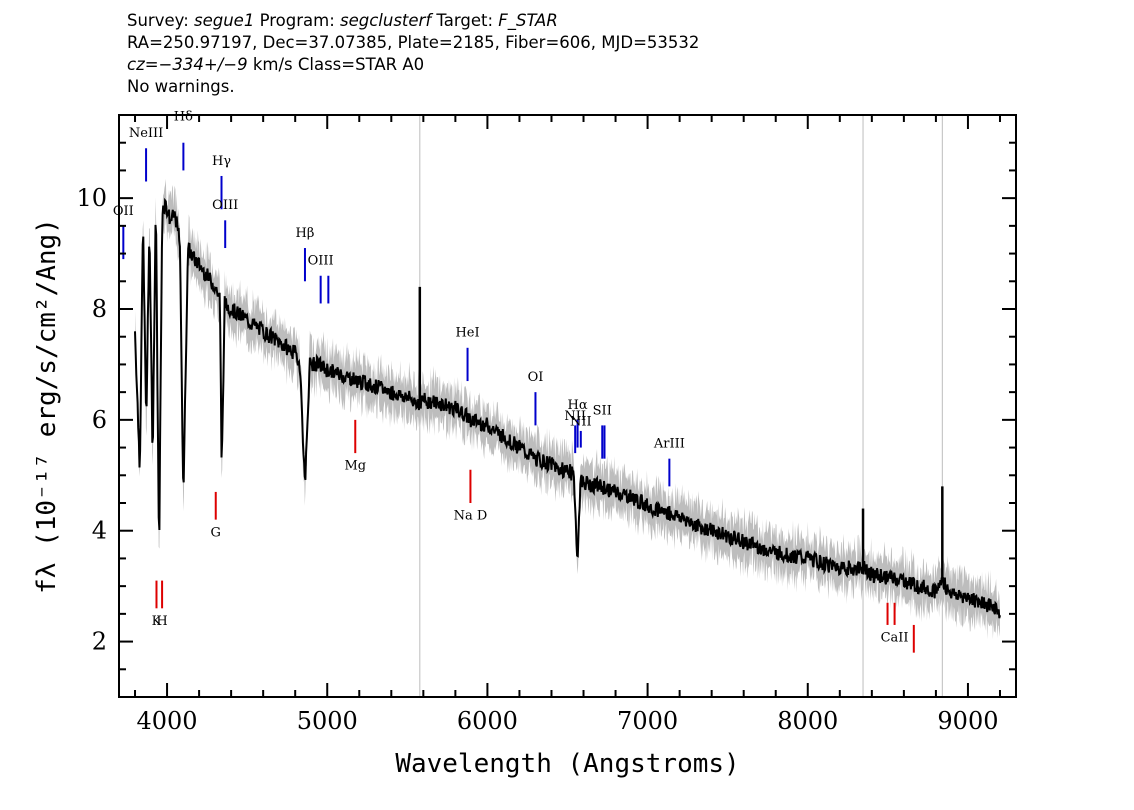 Image resolution: width=1134 pixels, height=810 pixels. Describe the element at coordinates (183, 117) in the screenshot. I see `emission-line-label: Hδ` at that location.